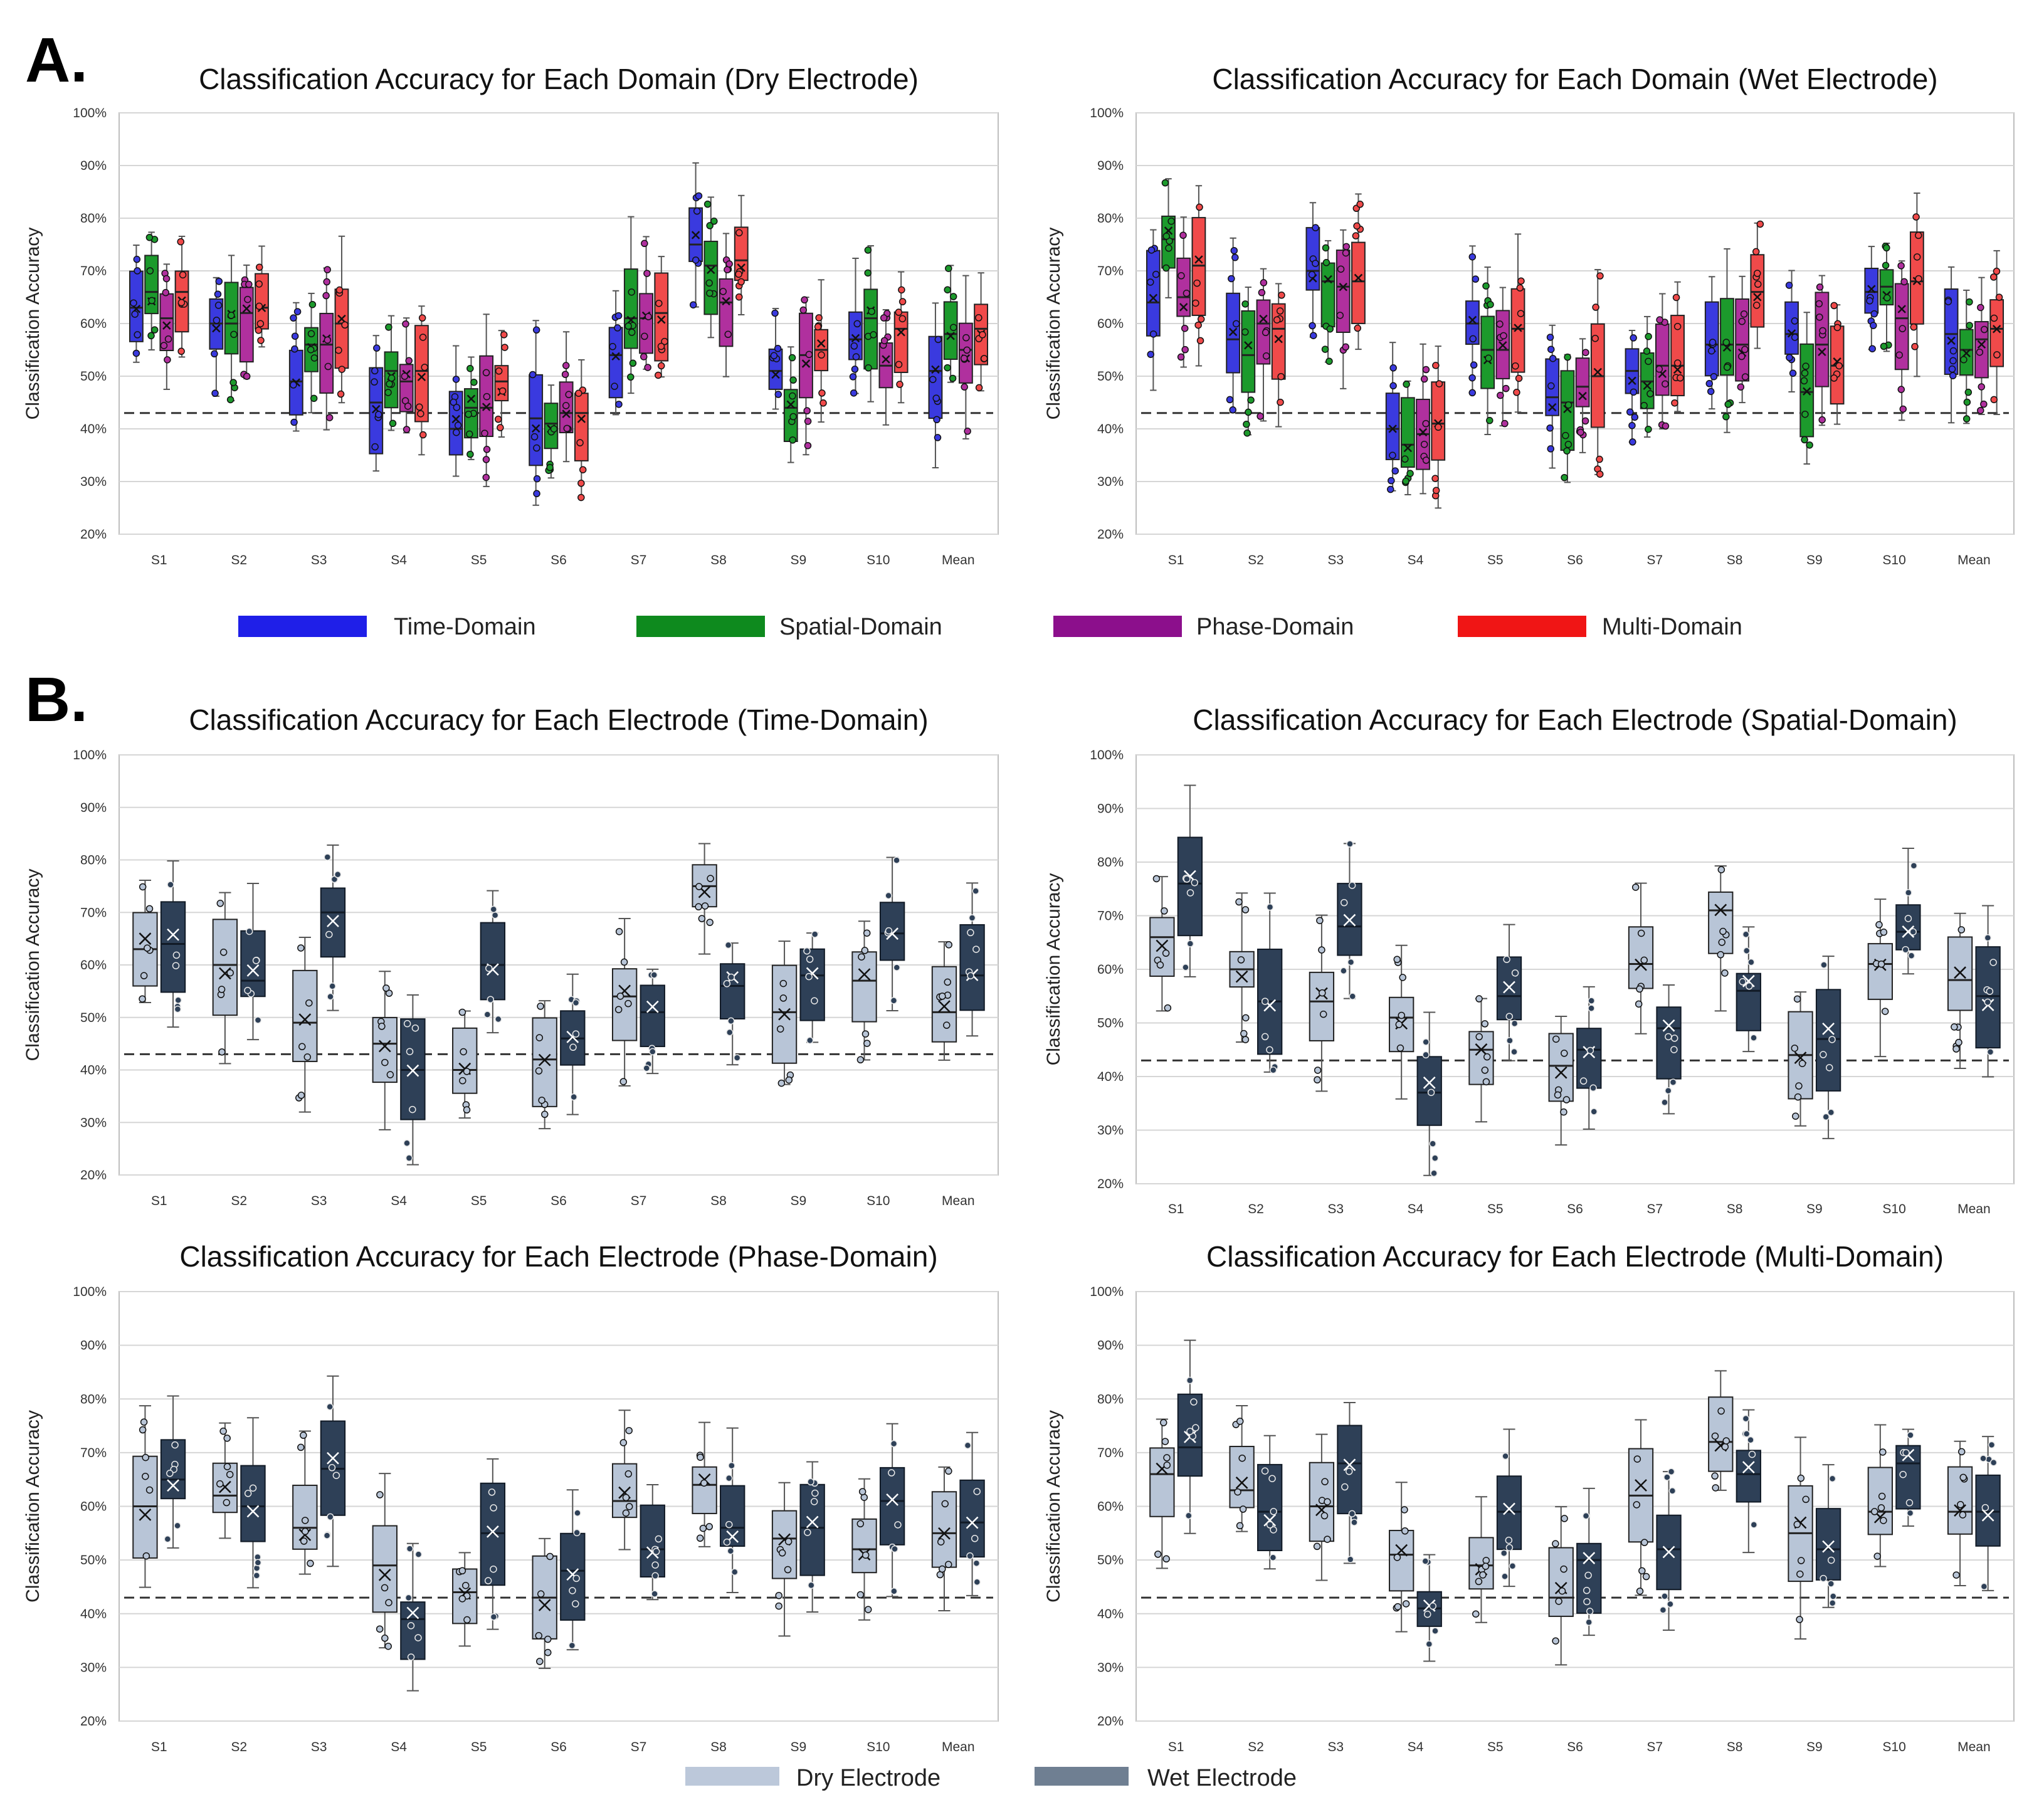  Describe the element at coordinates (56, 60) in the screenshot. I see `panel-a-label: A.` at that location.